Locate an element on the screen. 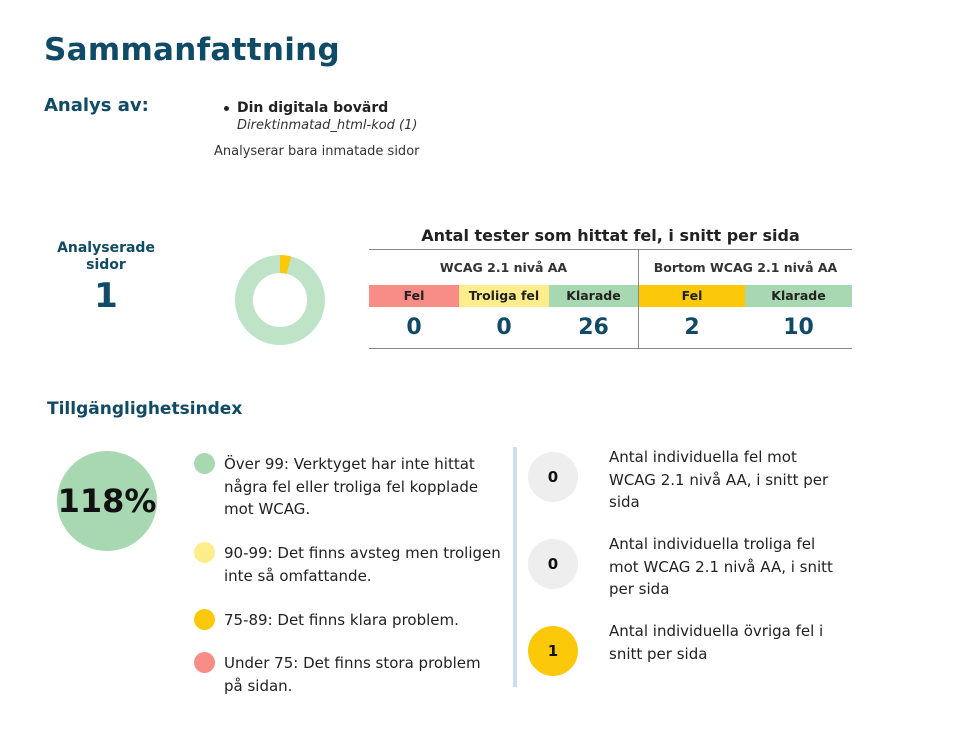  tests-col-header: Troliga fel is located at coordinates (504, 296).